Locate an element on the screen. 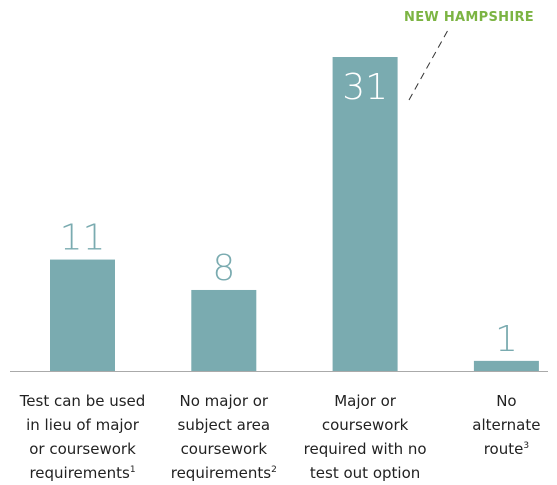 This screenshot has height=485, width=557. x-tick-label: No alternate route3 is located at coordinates (506, 425).